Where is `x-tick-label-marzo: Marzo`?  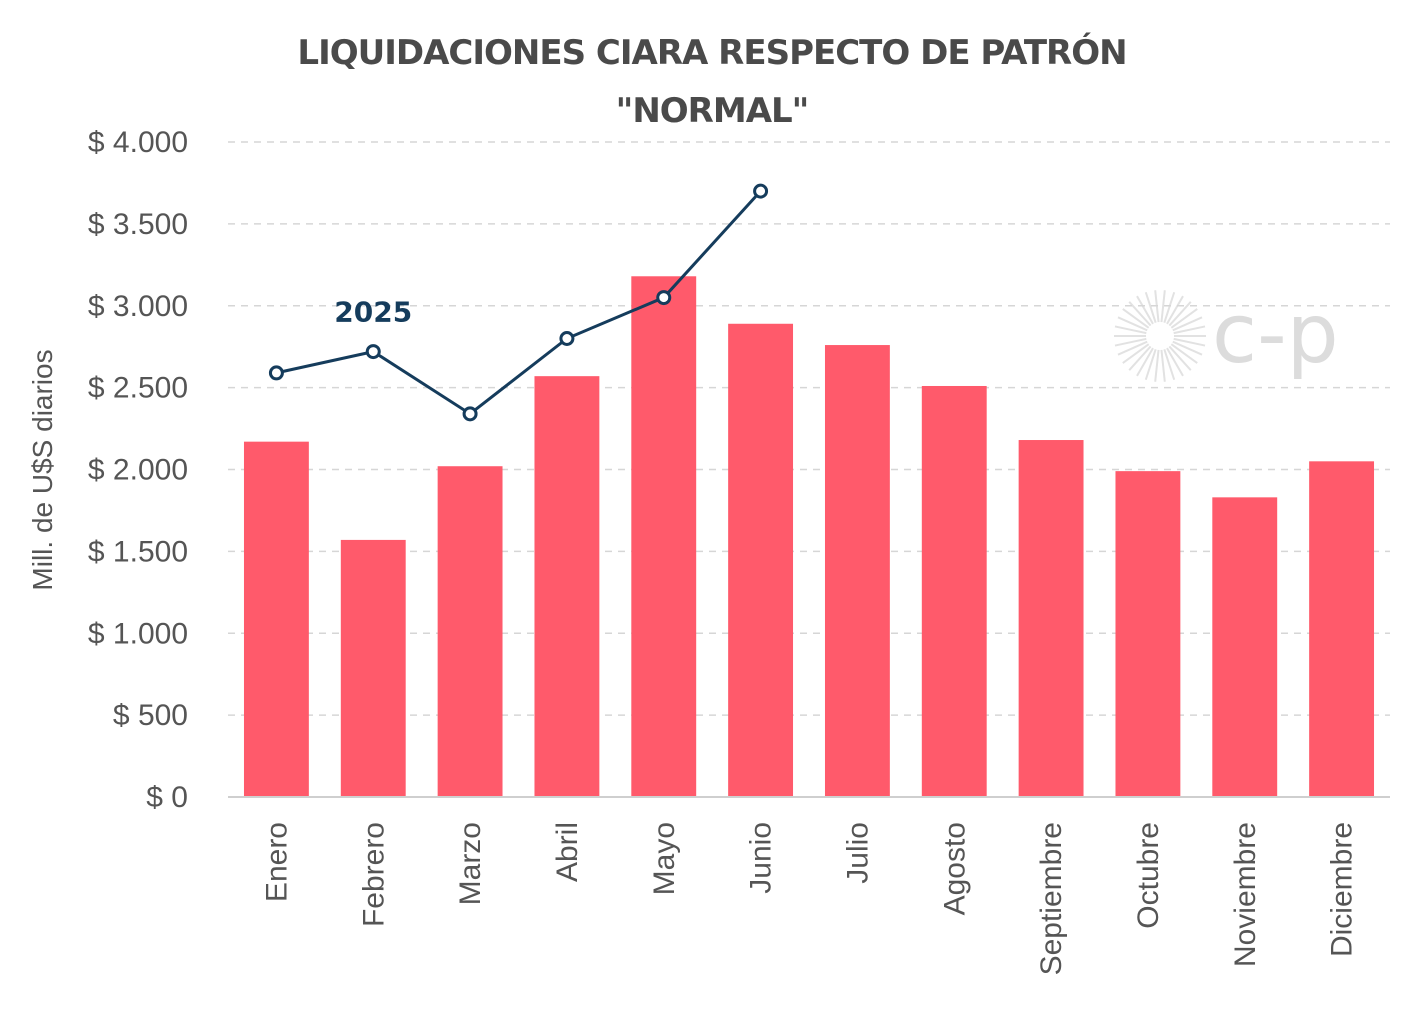 x-tick-label-marzo: Marzo is located at coordinates (470, 863).